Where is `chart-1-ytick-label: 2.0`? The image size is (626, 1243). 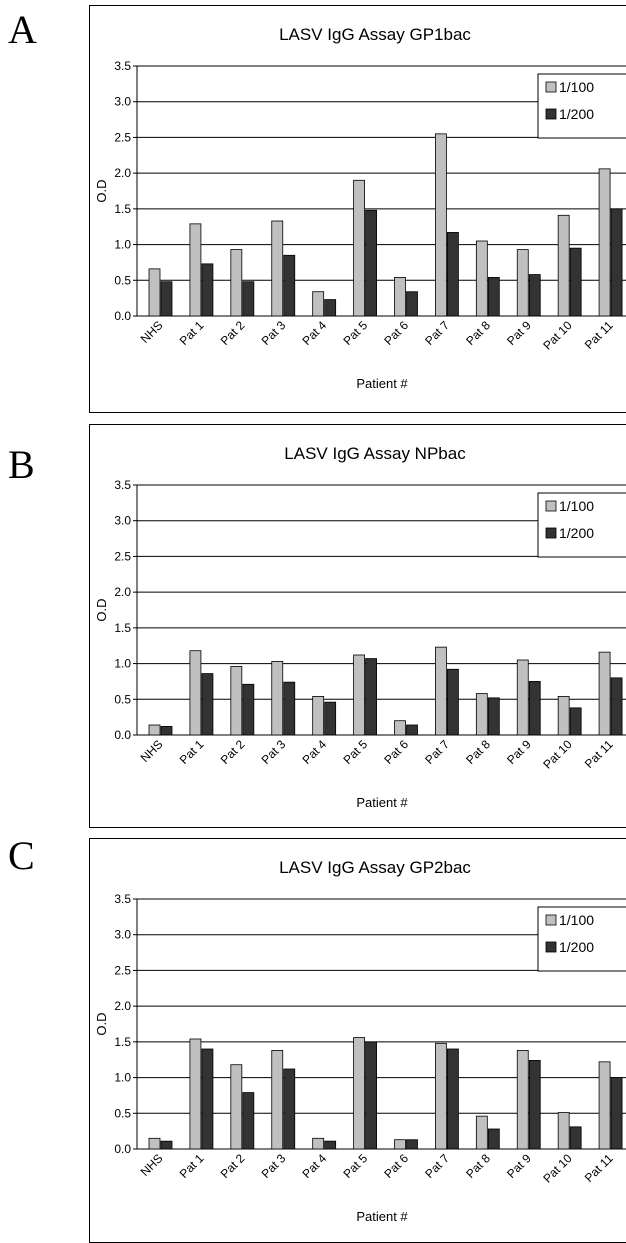
chart-1-ytick-label: 2.0 is located at coordinates (122, 592).